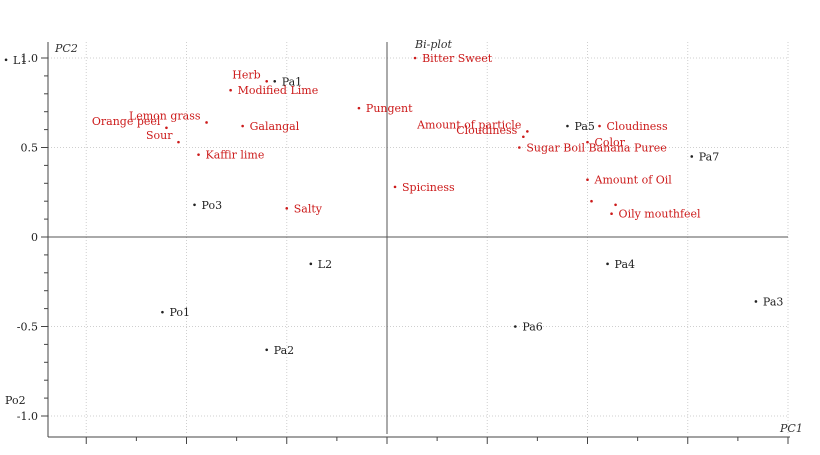 The height and width of the screenshot is (455, 820). Describe the element at coordinates (284, 350) in the screenshot. I see `observation-label: Pa2` at that location.